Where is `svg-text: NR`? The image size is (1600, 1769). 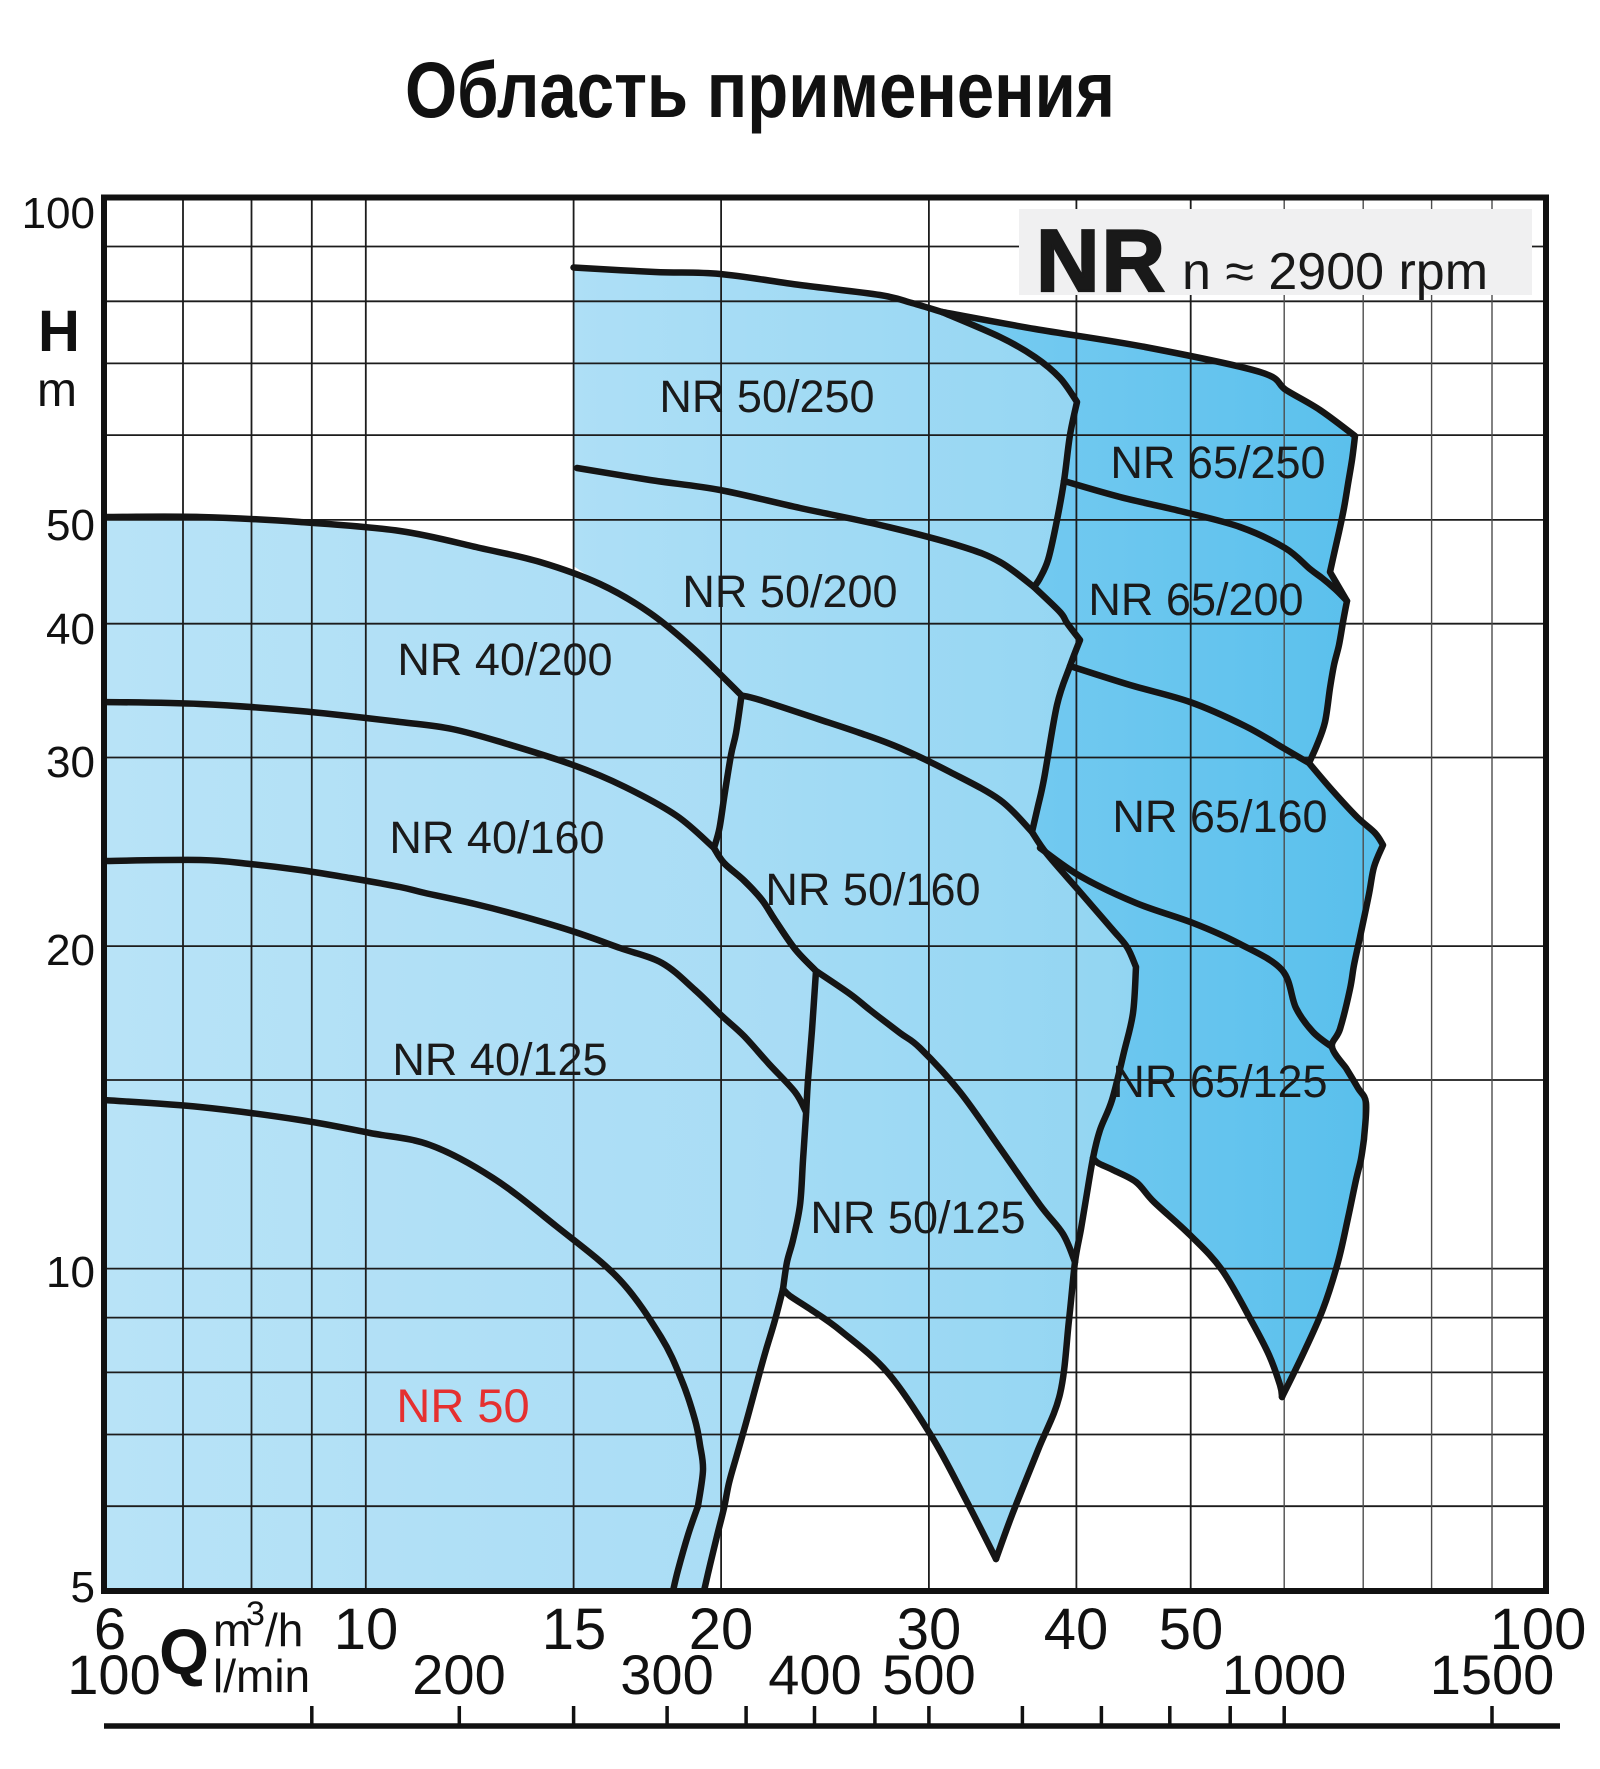 svg-text: NR is located at coordinates (1101, 260).